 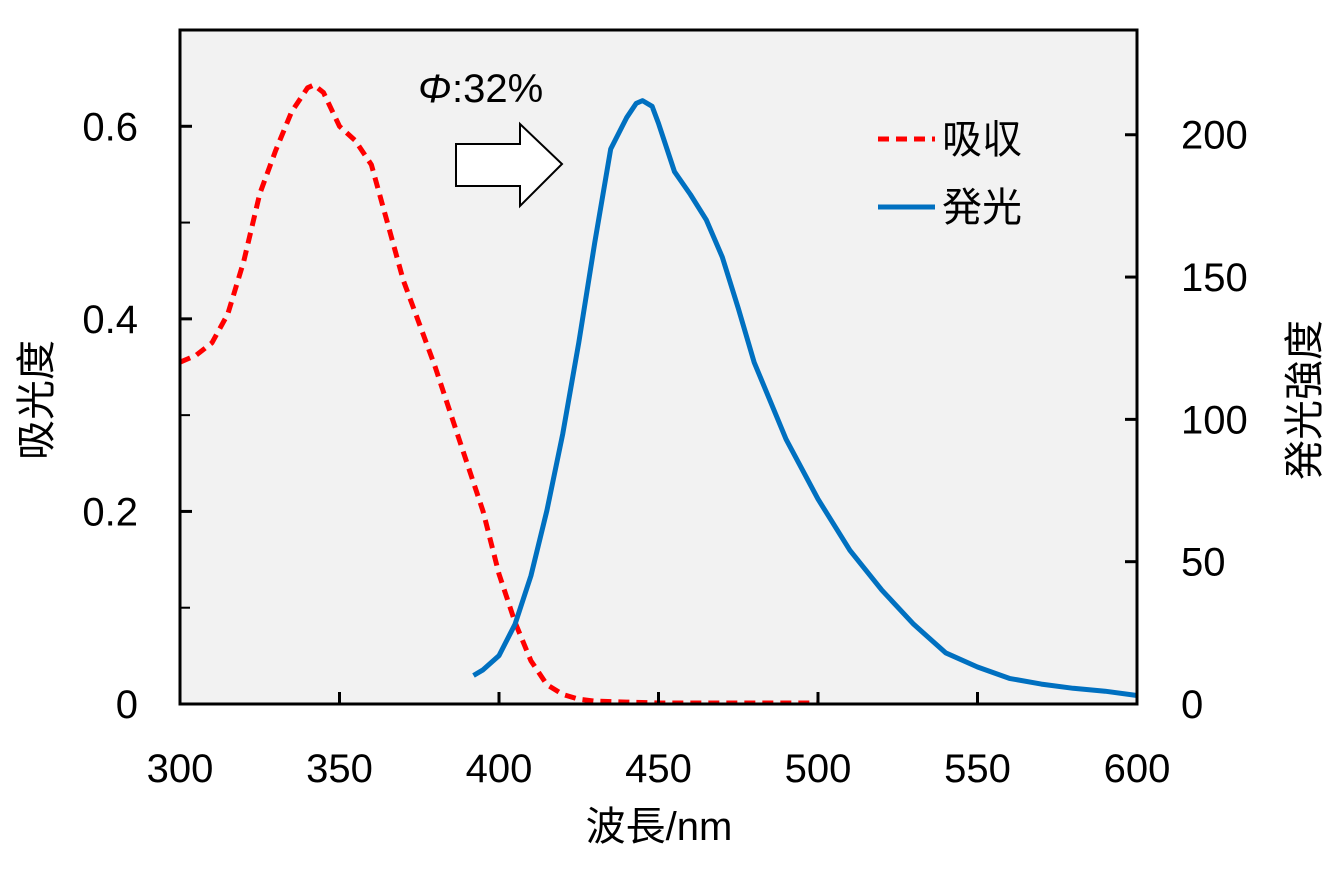 I want to click on y-right-tick-label: 0, so click(x=1192, y=705).